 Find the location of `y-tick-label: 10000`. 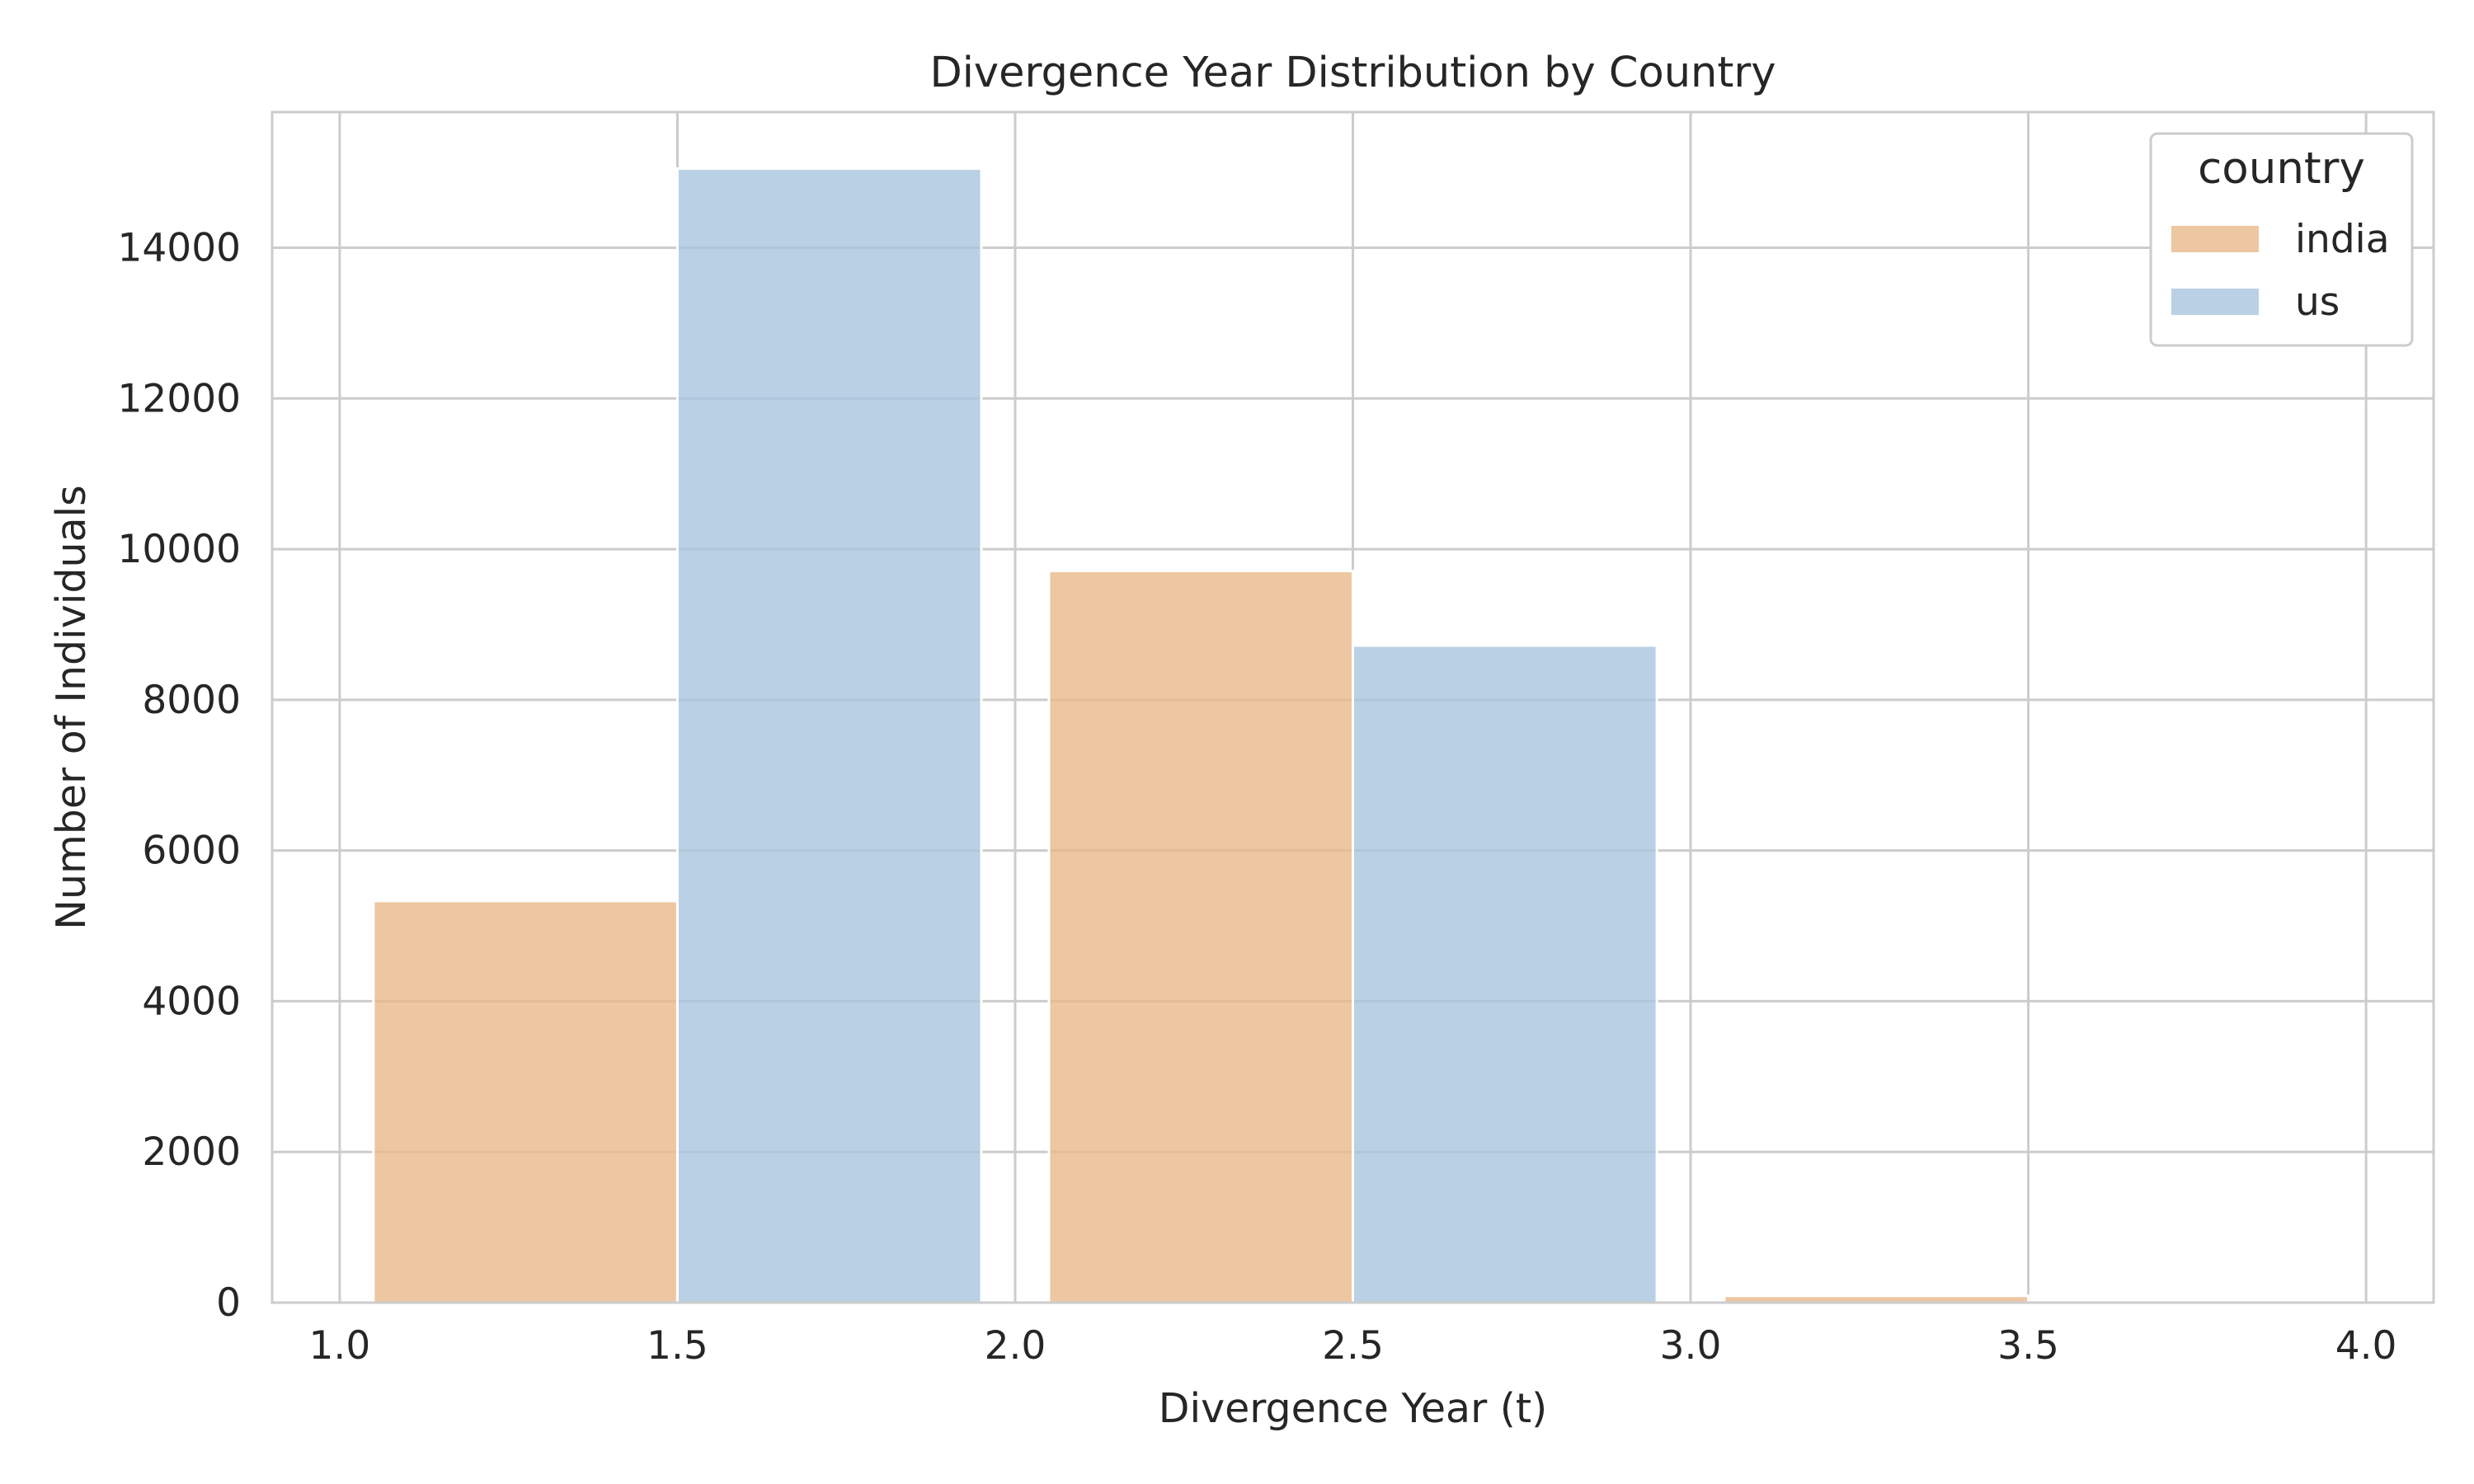

y-tick-label: 10000 is located at coordinates (179, 549).